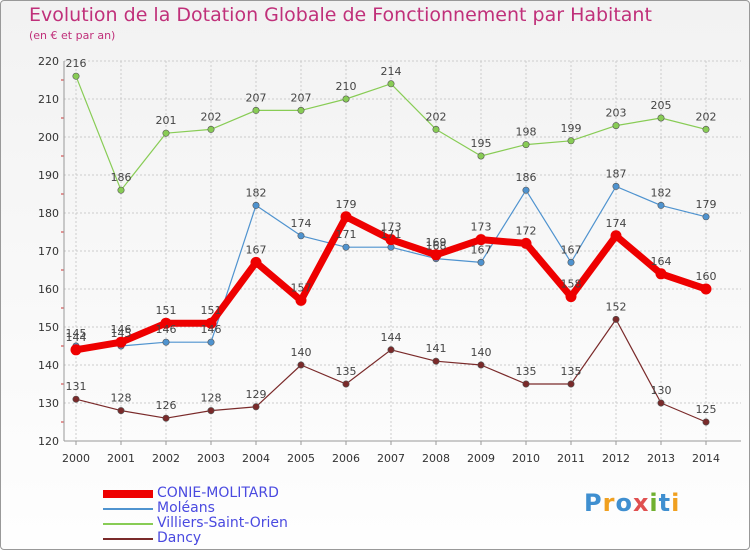  What do you see at coordinates (706, 409) in the screenshot?
I see `data-label: 125` at bounding box center [706, 409].